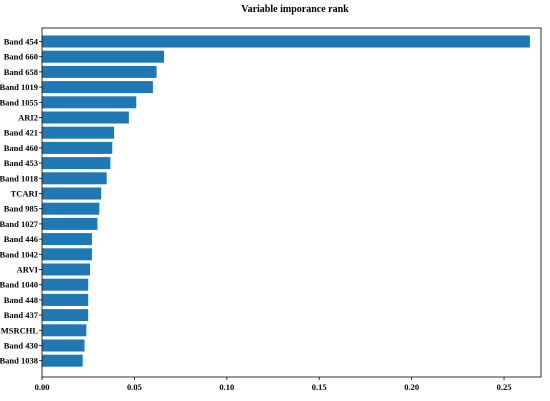 Image resolution: width=550 pixels, height=401 pixels. I want to click on y-tick-label: Band 985, so click(21, 209).